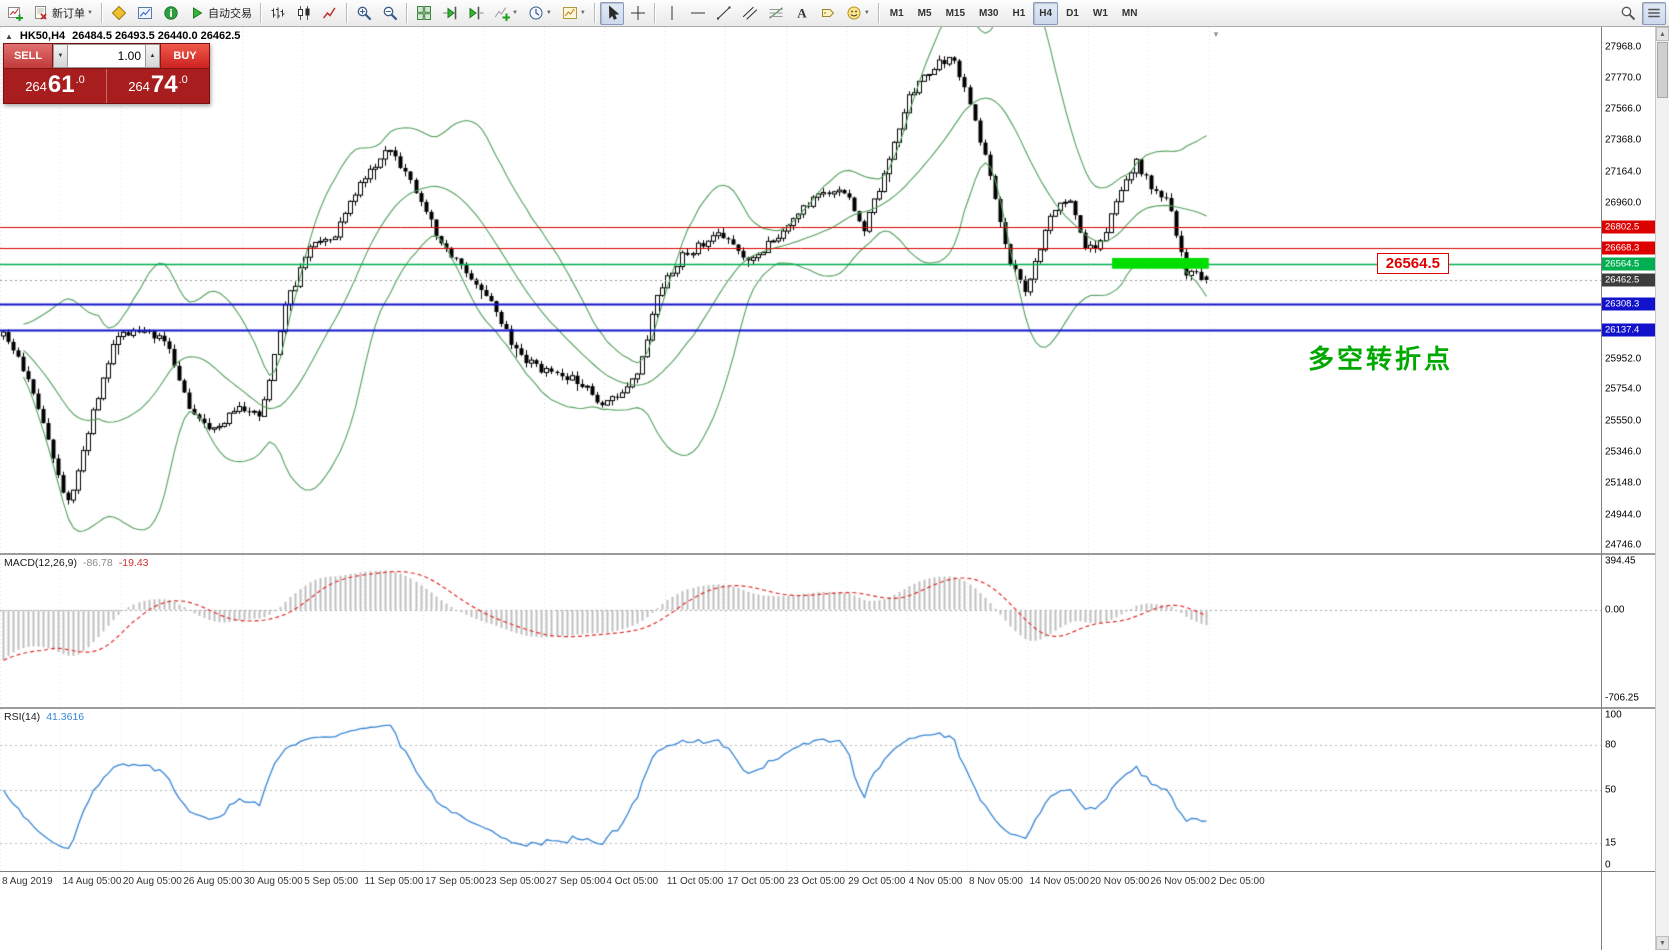 This screenshot has height=950, width=1669. What do you see at coordinates (802, 13) in the screenshot?
I see `text-tool-button: A` at bounding box center [802, 13].